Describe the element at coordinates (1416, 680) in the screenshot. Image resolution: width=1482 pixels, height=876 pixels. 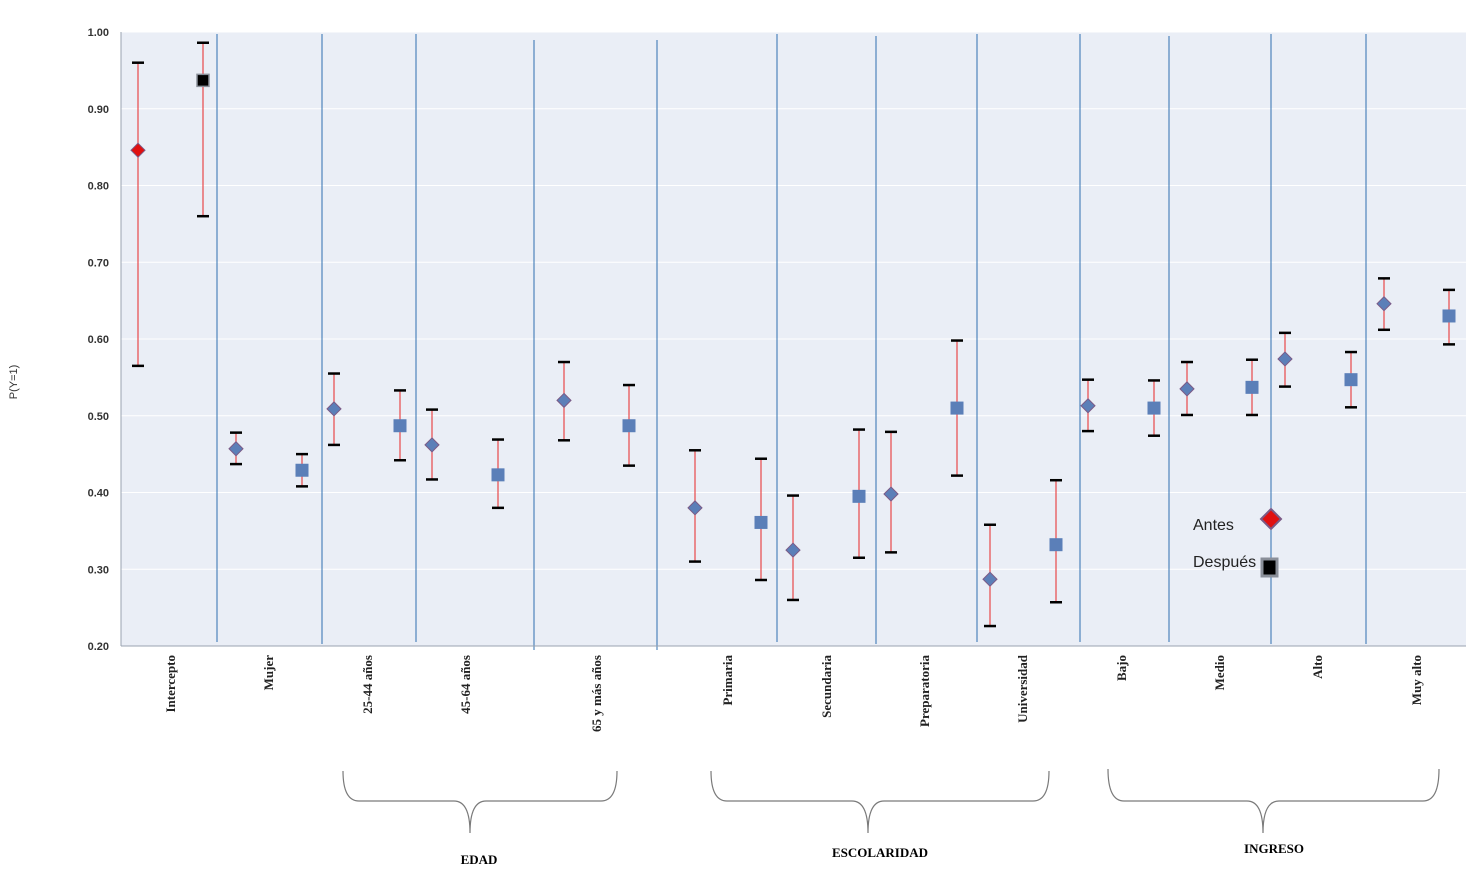
I see `category-label: Muy alto` at that location.